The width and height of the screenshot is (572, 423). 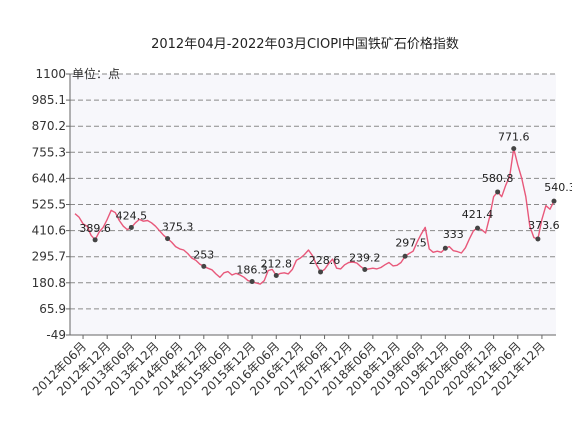 What do you see at coordinates (95, 228) in the screenshot?
I see `data-label: 389.6` at bounding box center [95, 228].